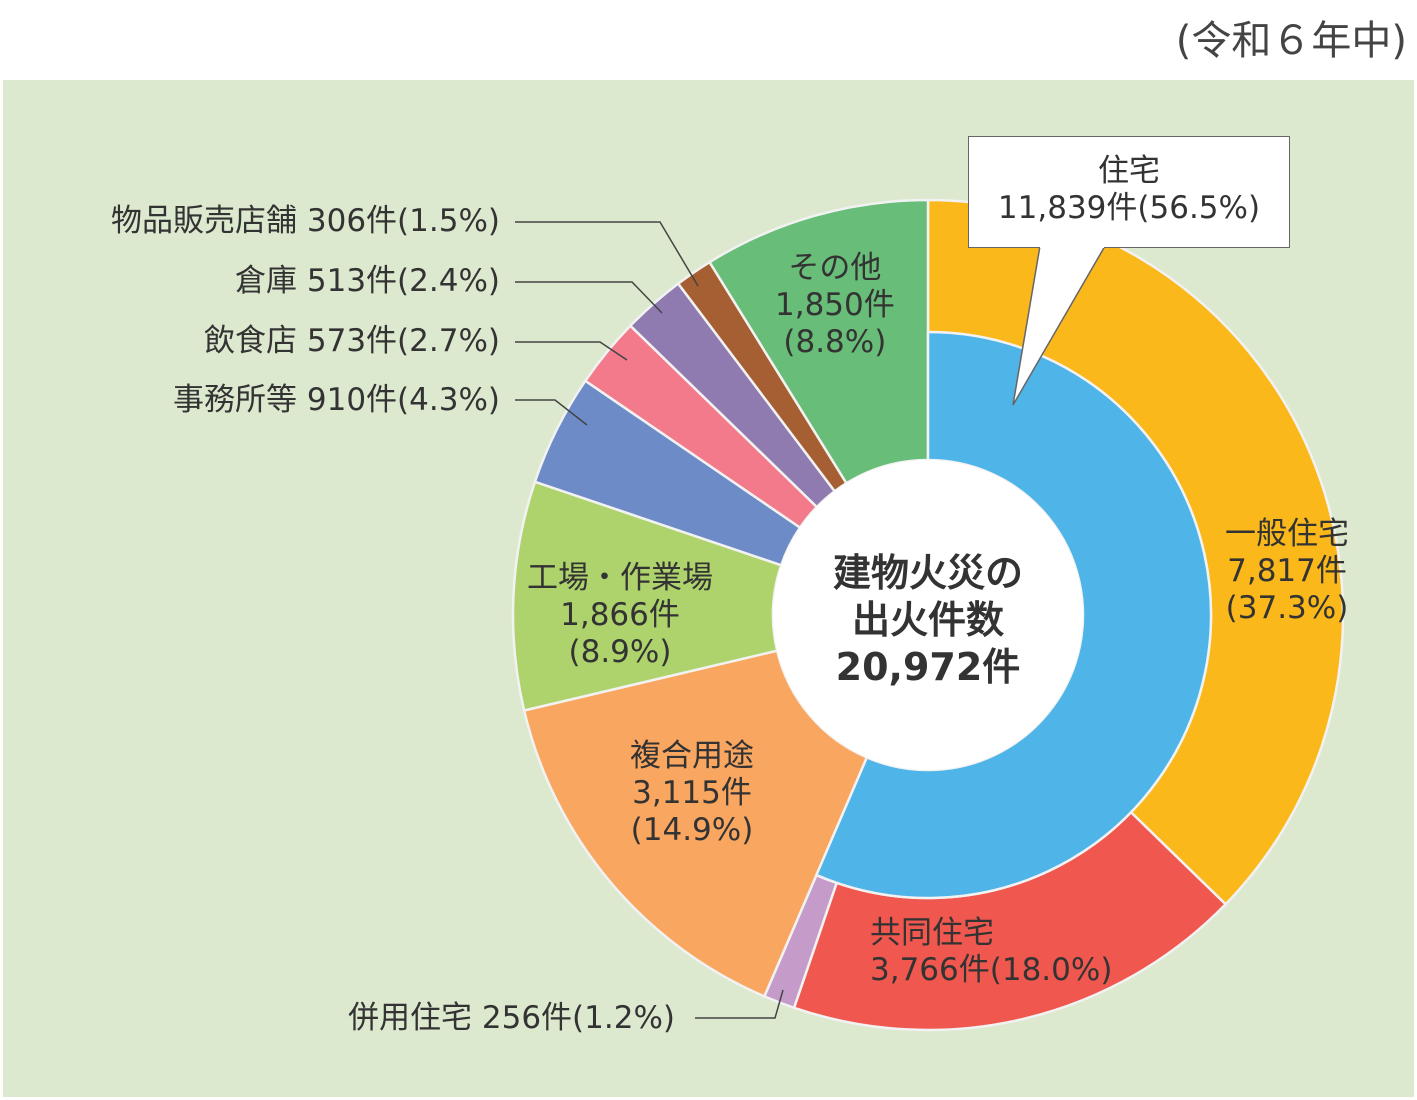  I want to click on housing-callout: 住宅 11,839件(56.5%), so click(1129, 192).